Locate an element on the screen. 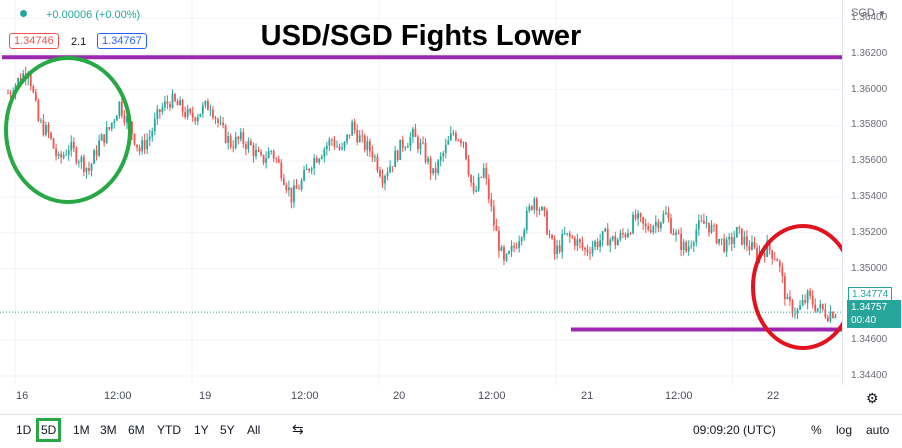 The image size is (902, 448). clock-readout: 09:09:20 (UTC) is located at coordinates (734, 430).